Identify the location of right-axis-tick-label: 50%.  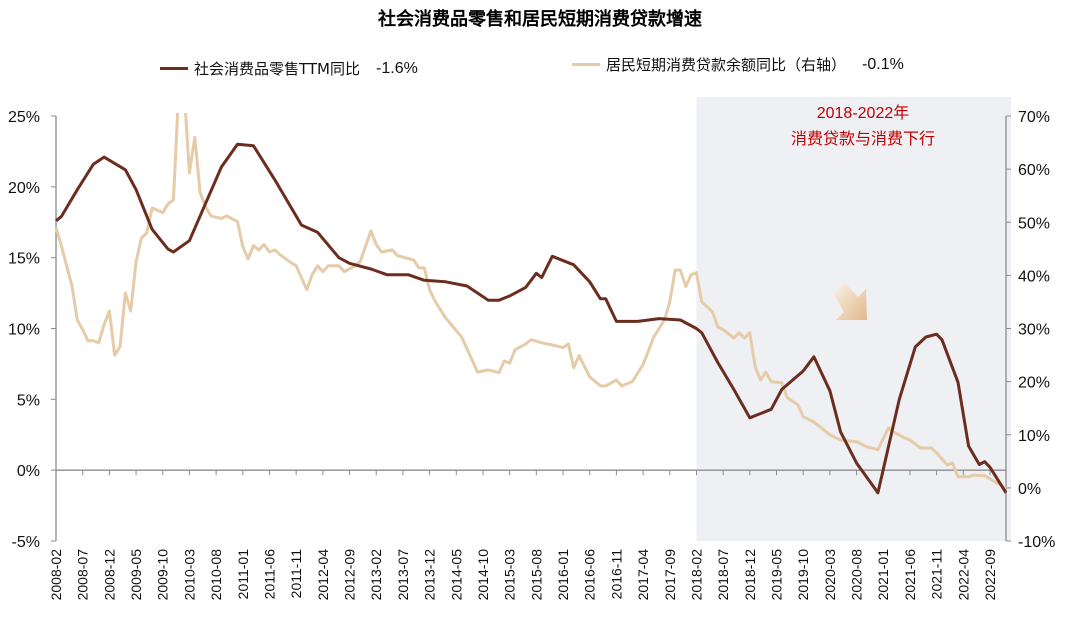
(1034, 223).